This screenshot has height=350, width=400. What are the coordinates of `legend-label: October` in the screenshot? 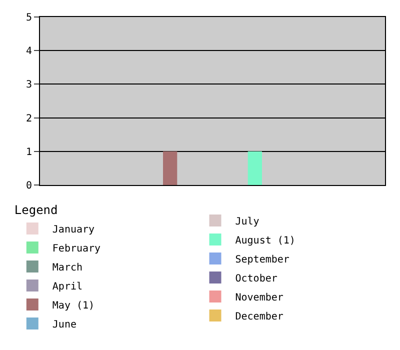 It's located at (256, 278).